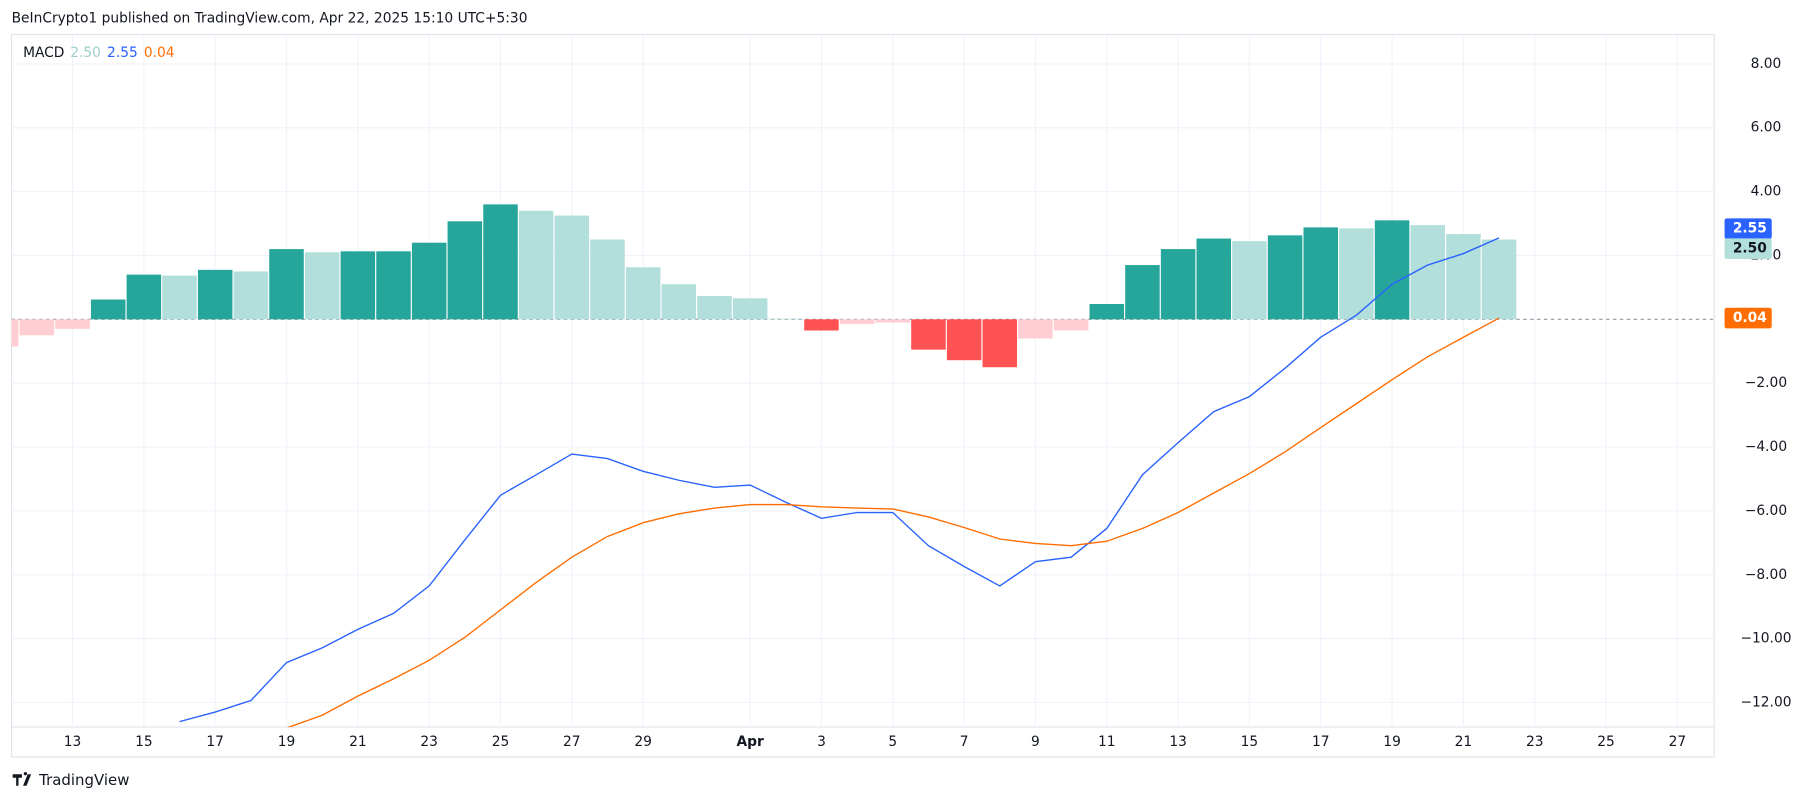 This screenshot has height=803, width=1804. I want to click on legend-macd: 2.55, so click(122, 53).